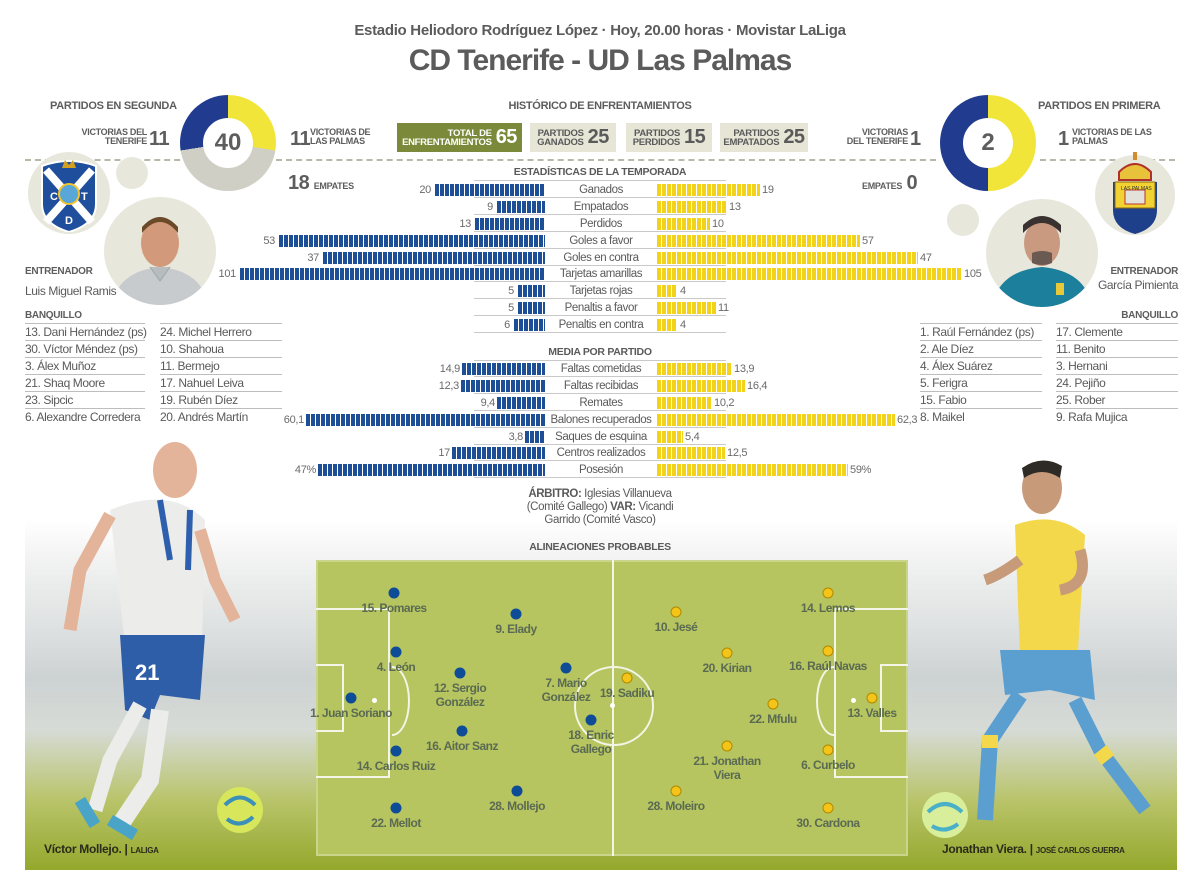 The image size is (1200, 896). Describe the element at coordinates (507, 325) in the screenshot. I see `tenerife-value: 6` at that location.